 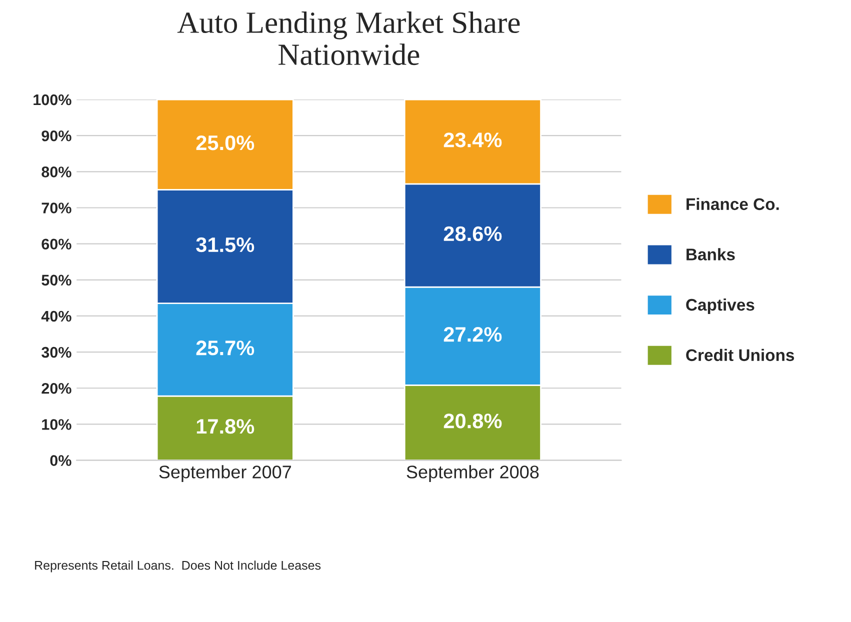 I want to click on legend-label: Finance Co., so click(x=732, y=204).